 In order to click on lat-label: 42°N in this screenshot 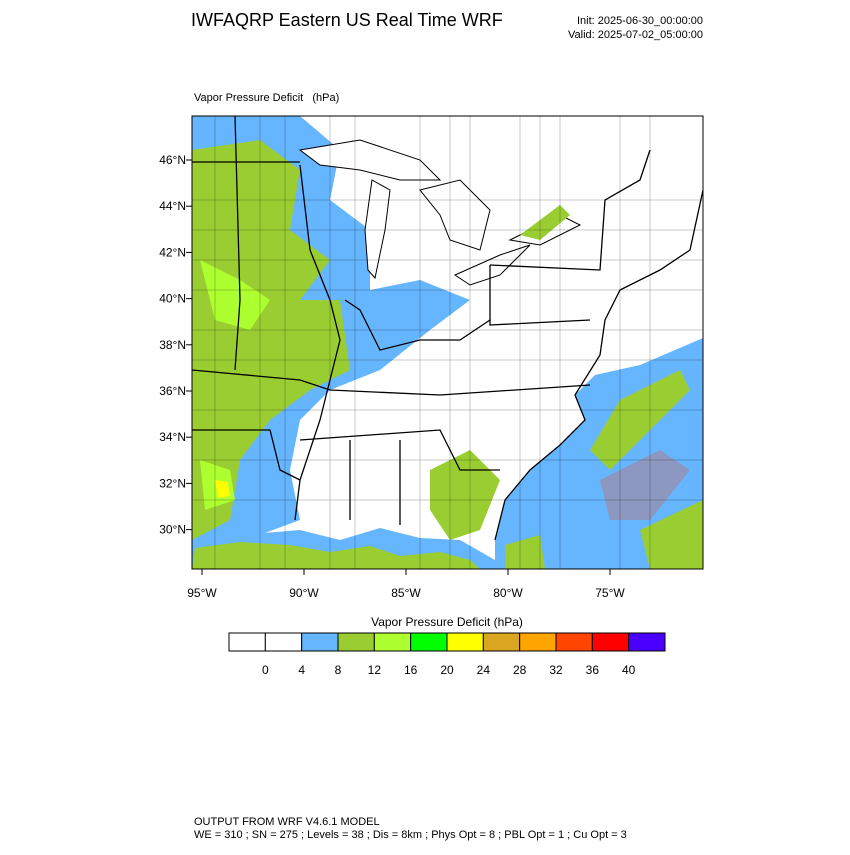, I will do `click(172, 252)`.